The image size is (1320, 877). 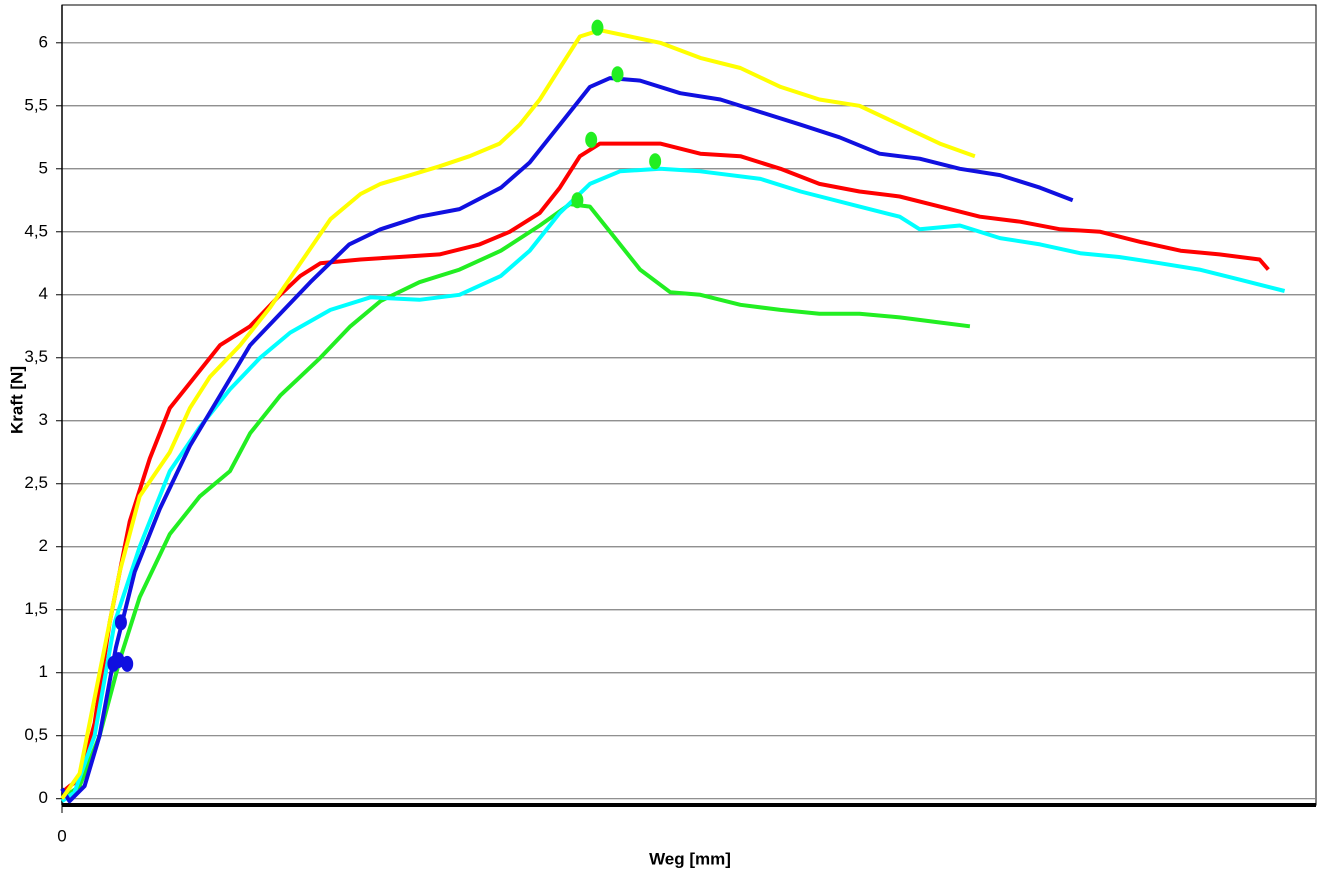 What do you see at coordinates (43, 419) in the screenshot?
I see `y-tick-label: 3` at bounding box center [43, 419].